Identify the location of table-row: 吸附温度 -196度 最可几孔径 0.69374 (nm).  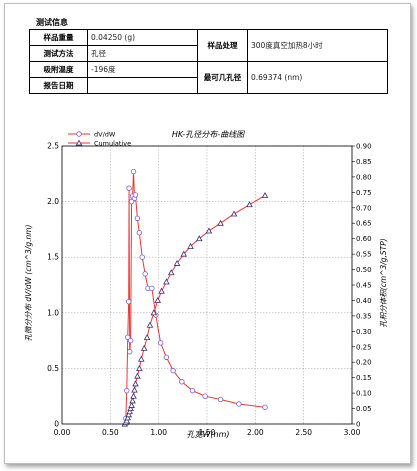
(208, 77).